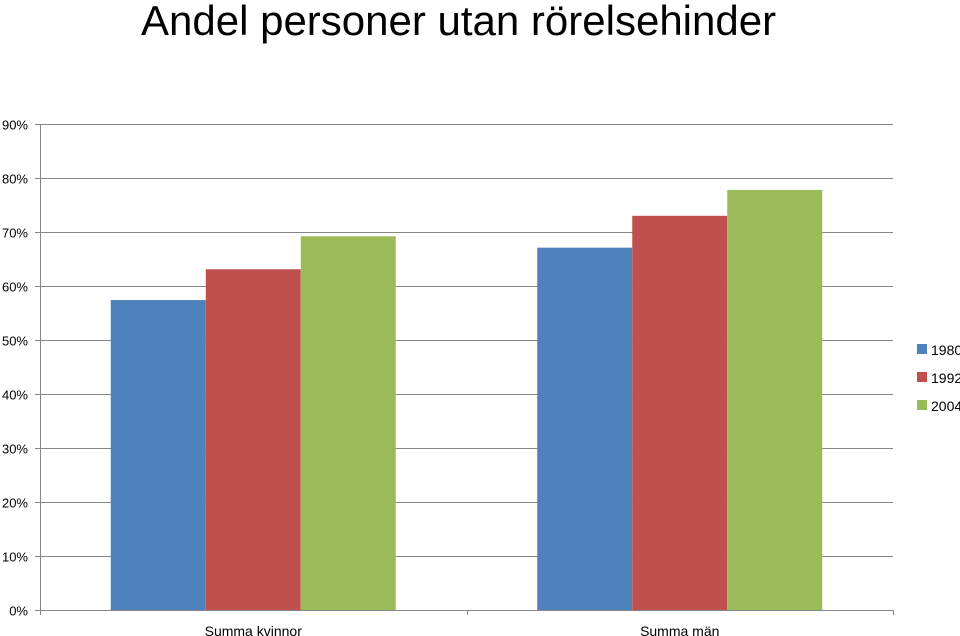 This screenshot has height=636, width=960. What do you see at coordinates (15, 449) in the screenshot?
I see `y-tick-label: 30%` at bounding box center [15, 449].